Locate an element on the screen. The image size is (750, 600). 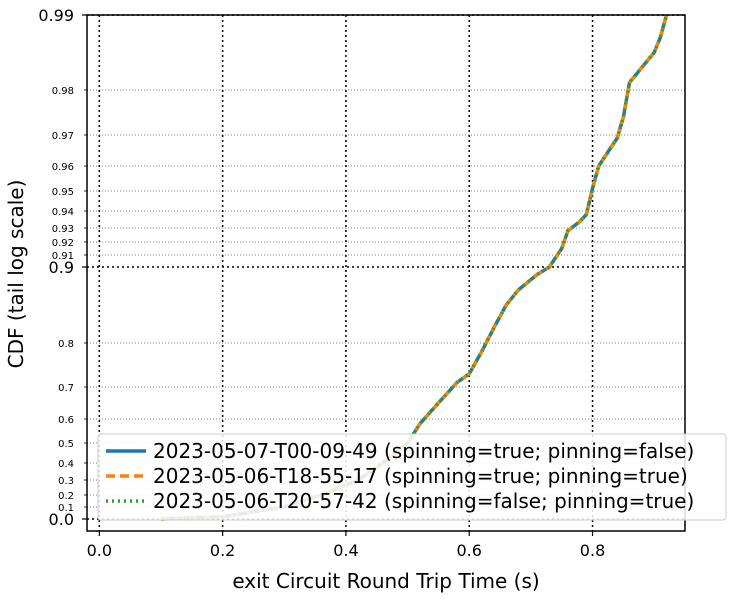
y-minor-tick-label: 0.94 is located at coordinates (63, 212).